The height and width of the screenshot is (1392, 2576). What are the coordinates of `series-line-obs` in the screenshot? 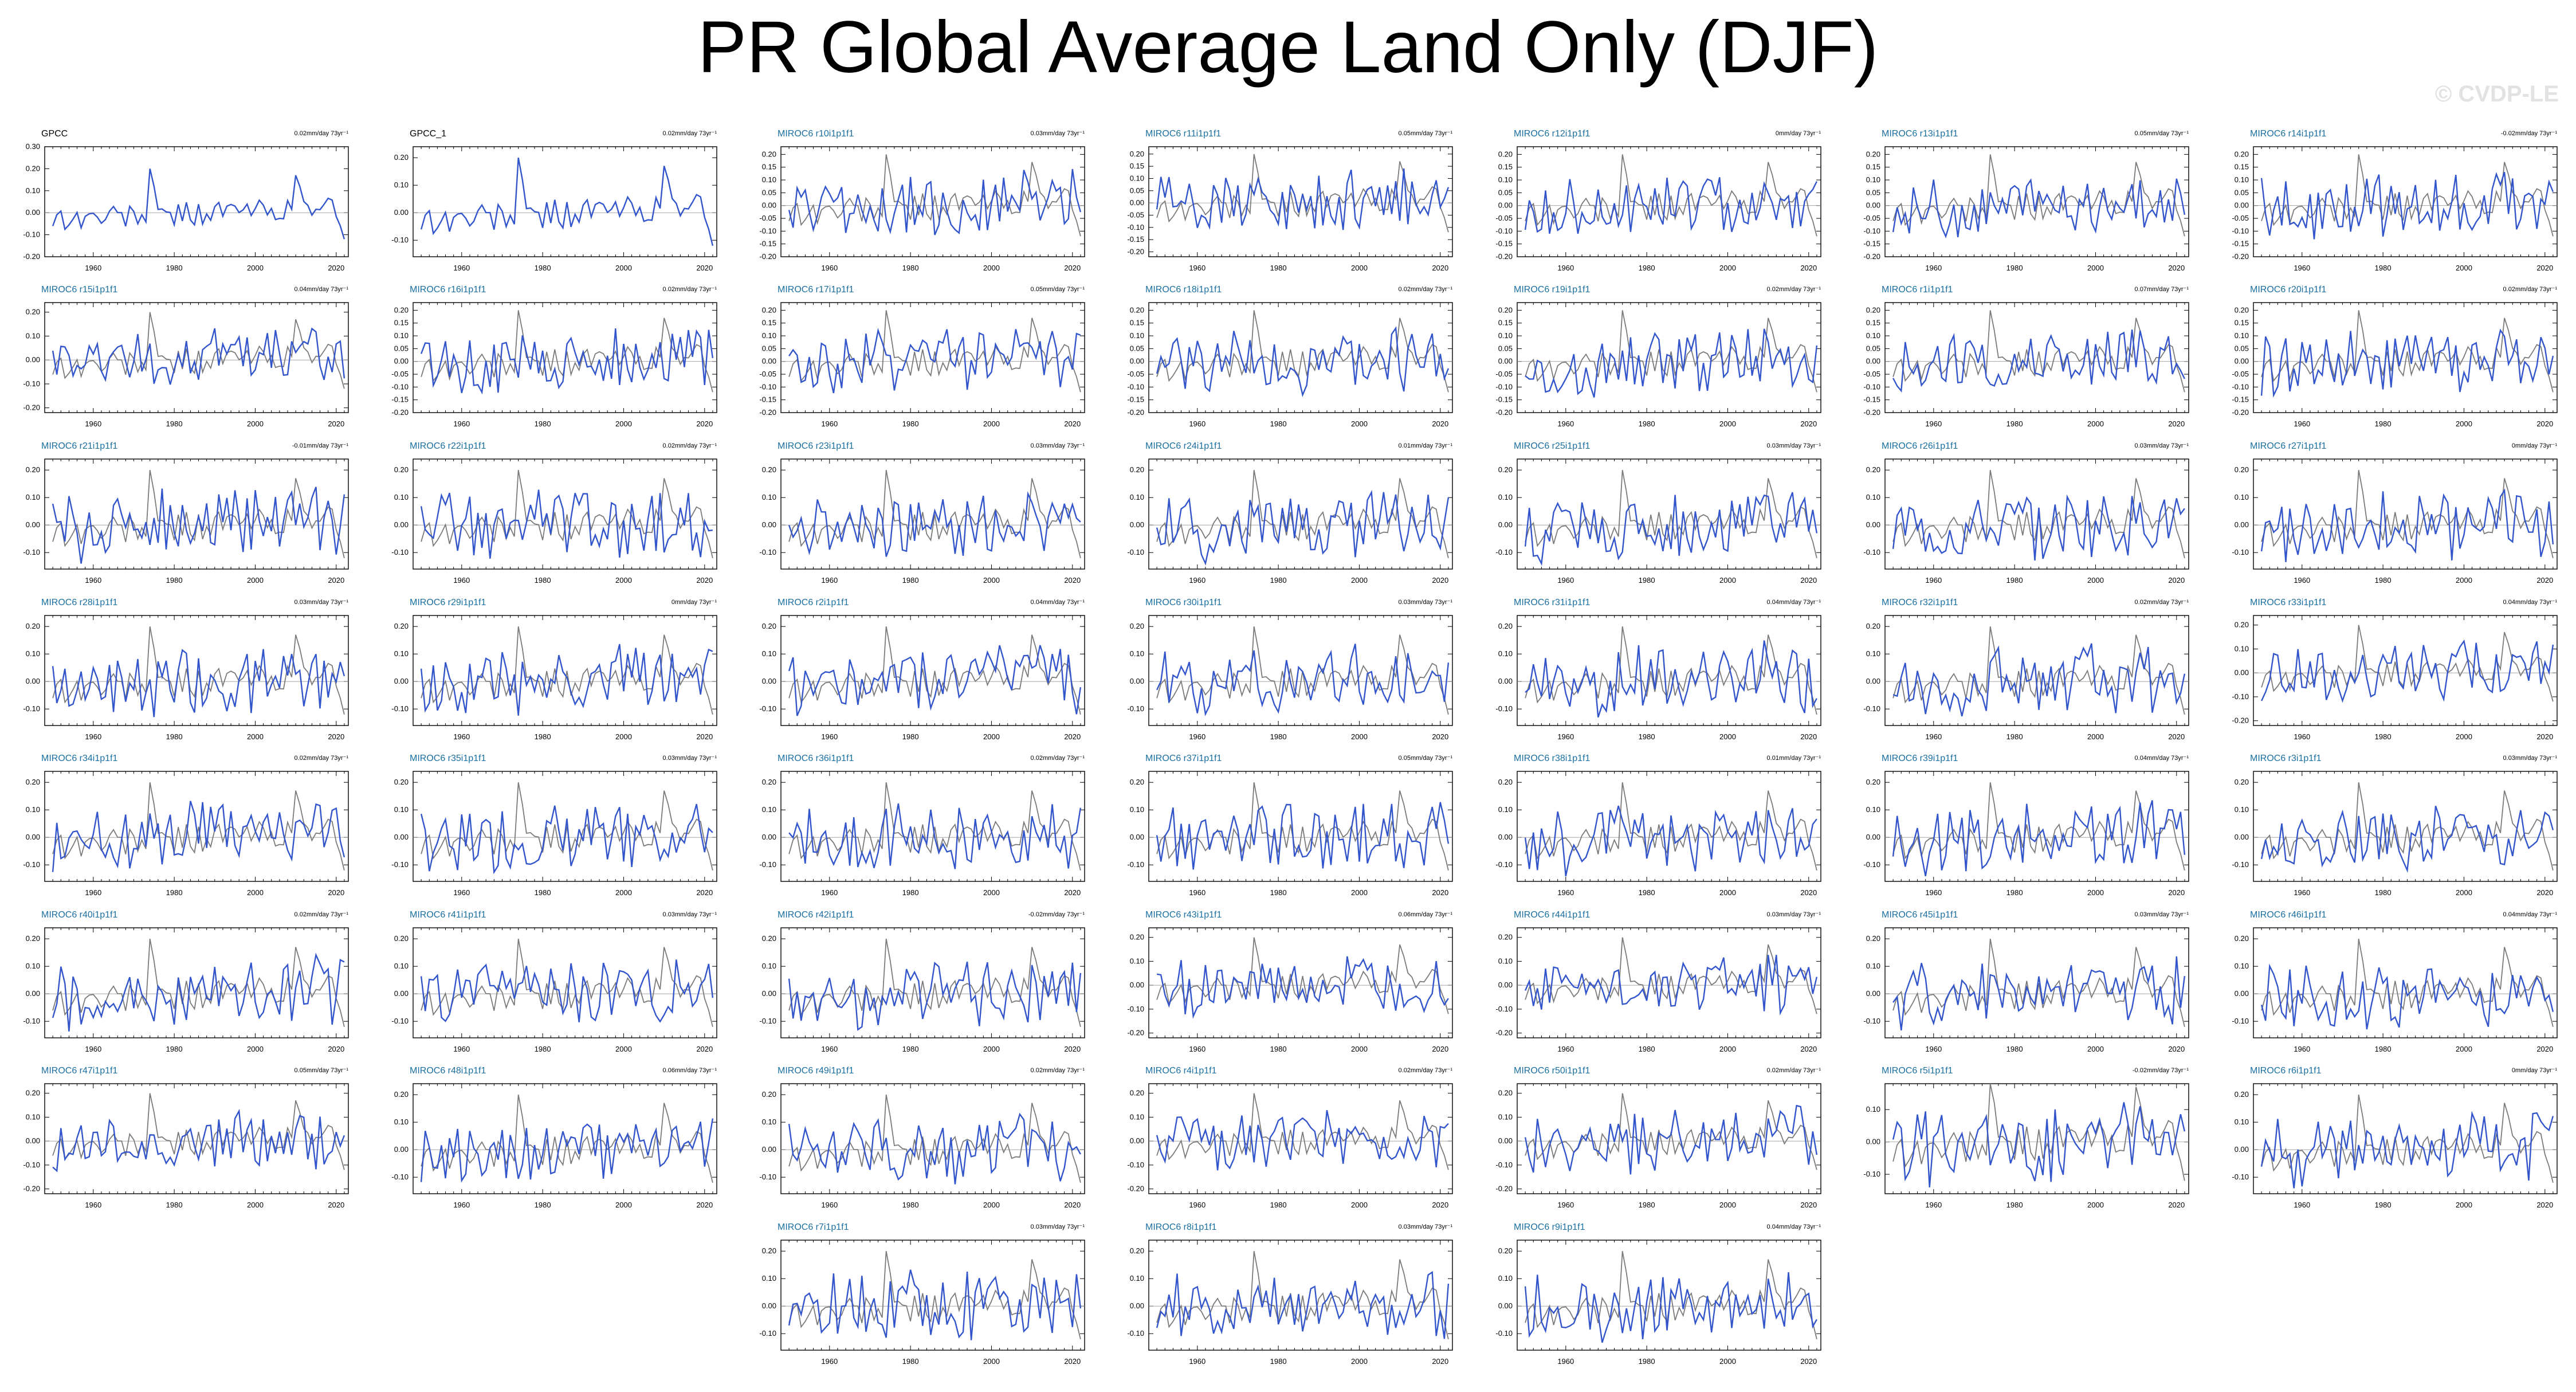 It's located at (198, 204).